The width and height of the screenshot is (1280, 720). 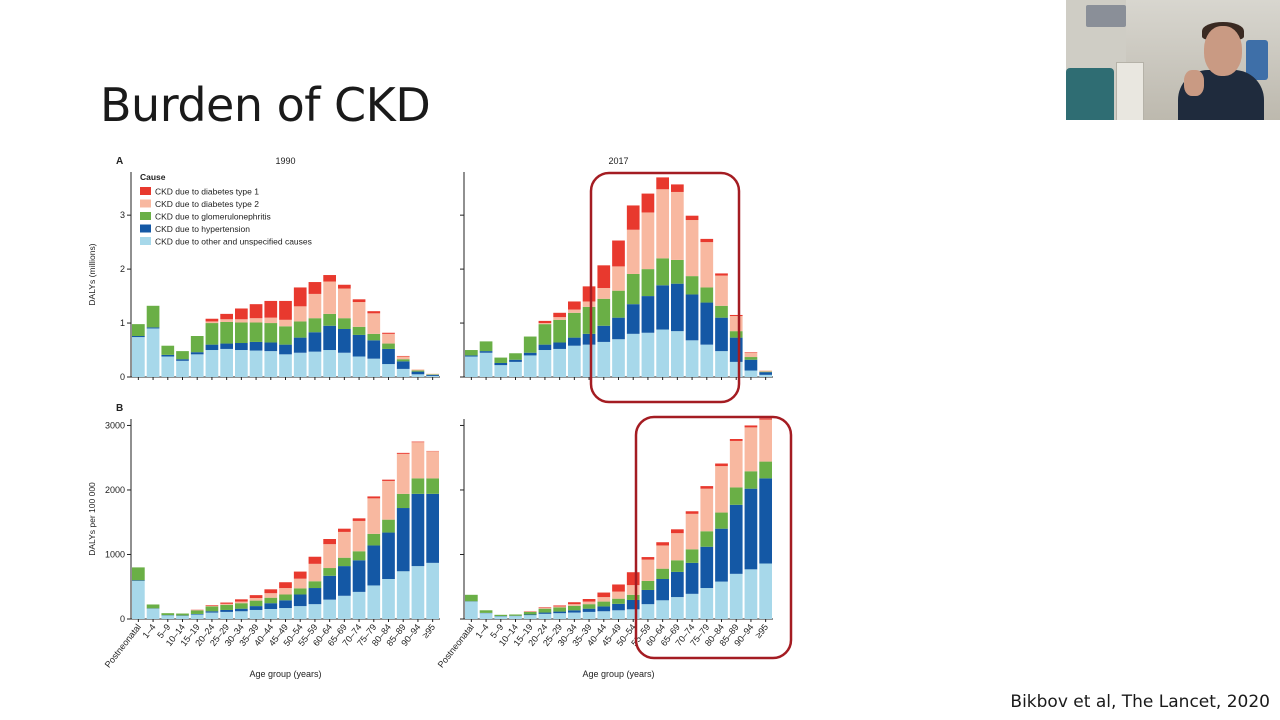 What do you see at coordinates (115, 490) in the screenshot?
I see `y-tick-label: 2000` at bounding box center [115, 490].